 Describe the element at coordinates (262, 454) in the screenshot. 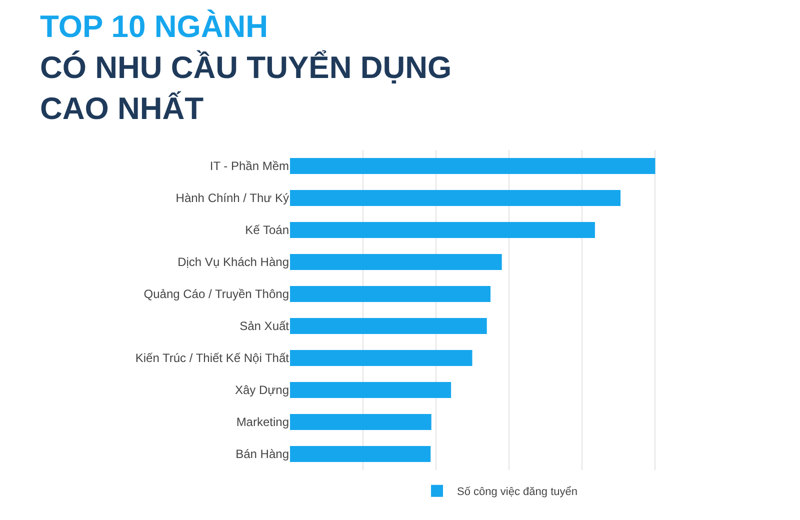

I see `y-tick-label: Bán Hàng` at that location.